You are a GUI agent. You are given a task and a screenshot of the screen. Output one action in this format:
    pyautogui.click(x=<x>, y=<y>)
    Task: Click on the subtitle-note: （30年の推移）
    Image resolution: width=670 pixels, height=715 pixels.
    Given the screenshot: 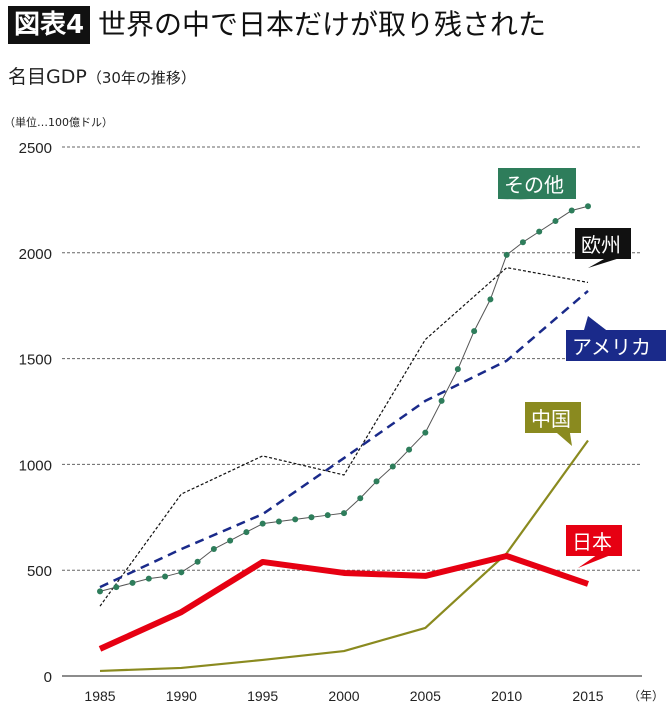 What is the action you would take?
    pyautogui.click(x=141, y=78)
    